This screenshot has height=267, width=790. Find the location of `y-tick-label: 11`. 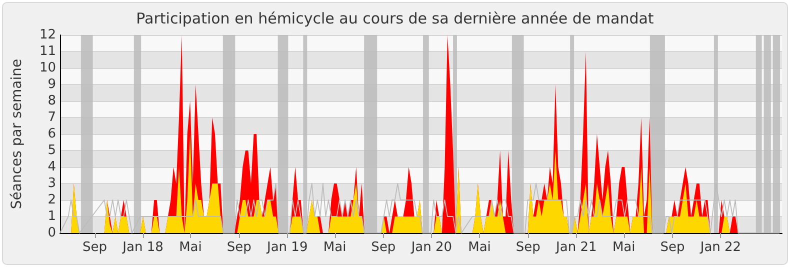

y-tick-label: 11 is located at coordinates (47, 51).